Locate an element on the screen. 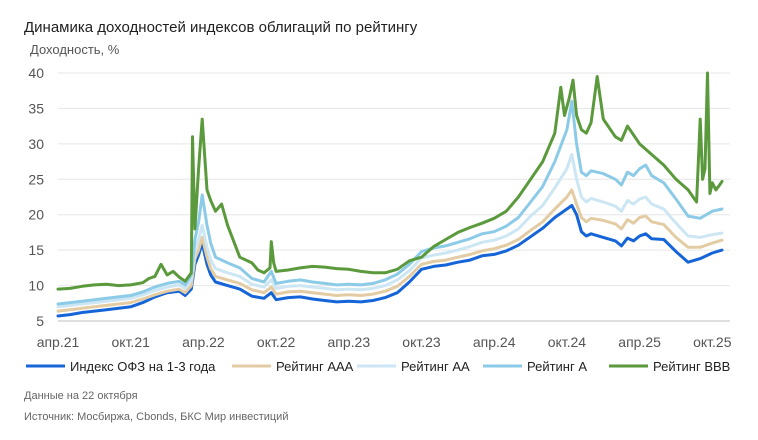  y-tick-label: 25 is located at coordinates (36, 179).